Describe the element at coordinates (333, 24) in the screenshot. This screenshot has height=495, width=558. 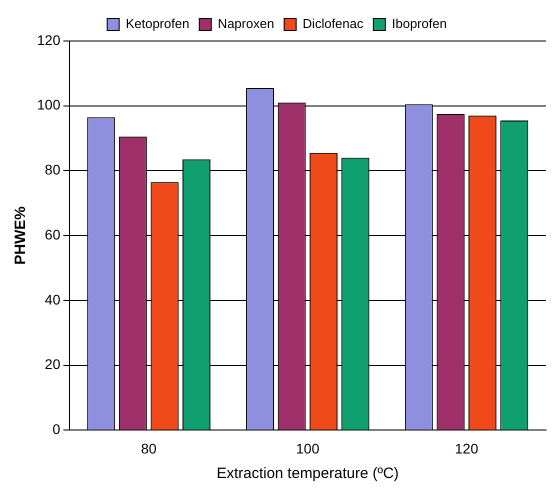
I see `legend-label: Diclofenac` at that location.